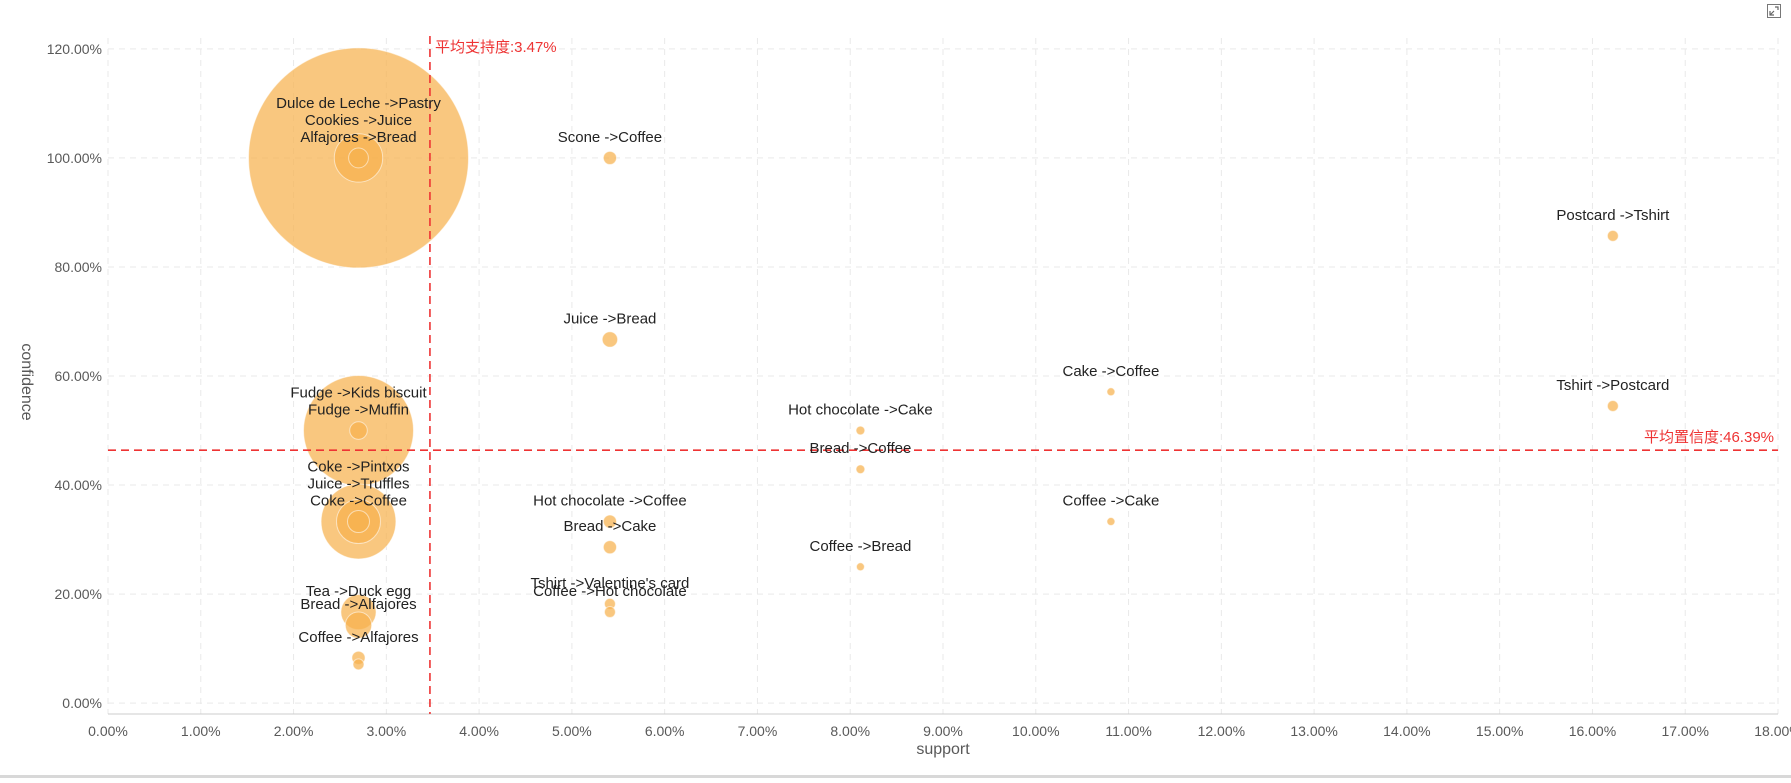 This screenshot has width=1791, height=783. What do you see at coordinates (943, 731) in the screenshot?
I see `x-tick-label: 9.00%` at bounding box center [943, 731].